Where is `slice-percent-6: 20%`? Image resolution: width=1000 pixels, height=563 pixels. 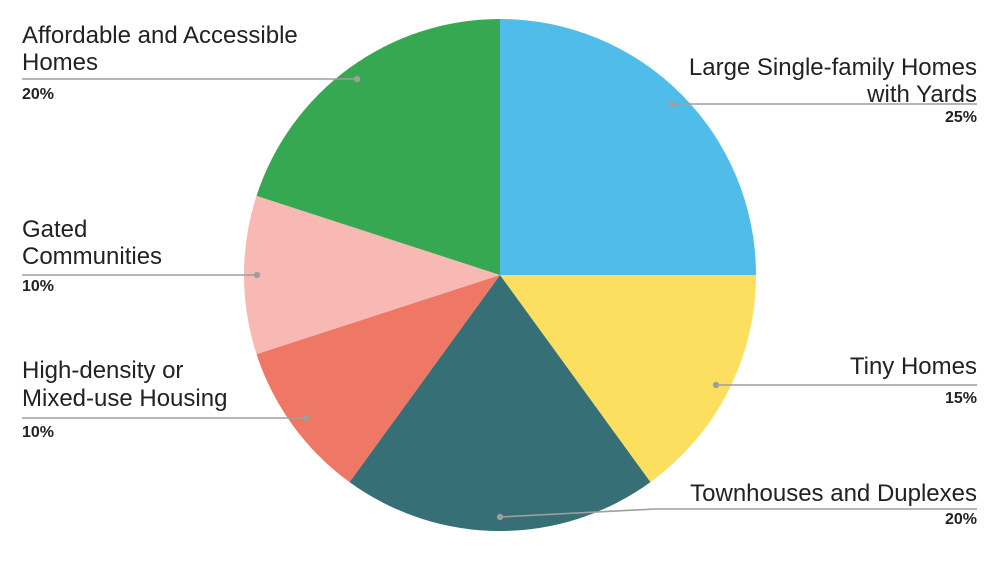 slice-percent-6: 20% is located at coordinates (38, 94).